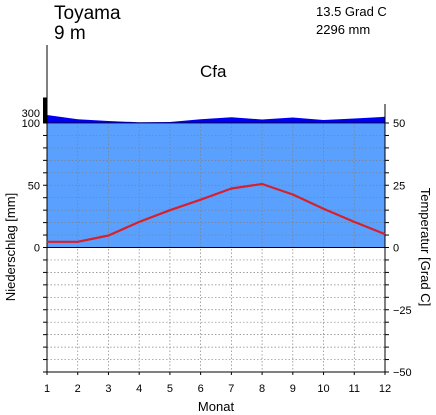 The width and height of the screenshot is (436, 415). I want to click on x-tick-label: 1, so click(47, 389).